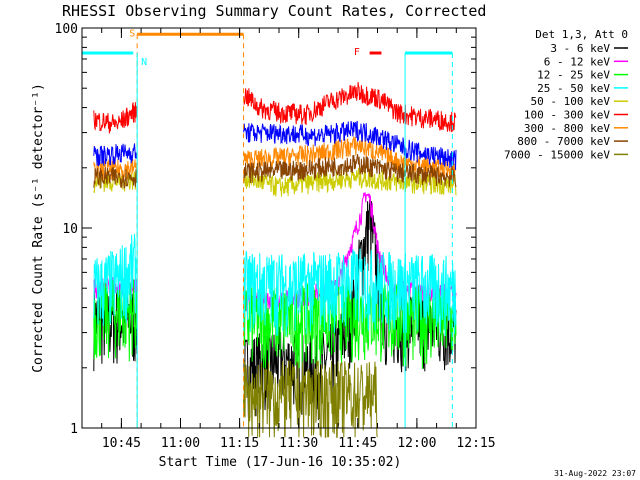  Describe the element at coordinates (70, 229) in the screenshot. I see `y-tick-label: 10` at that location.